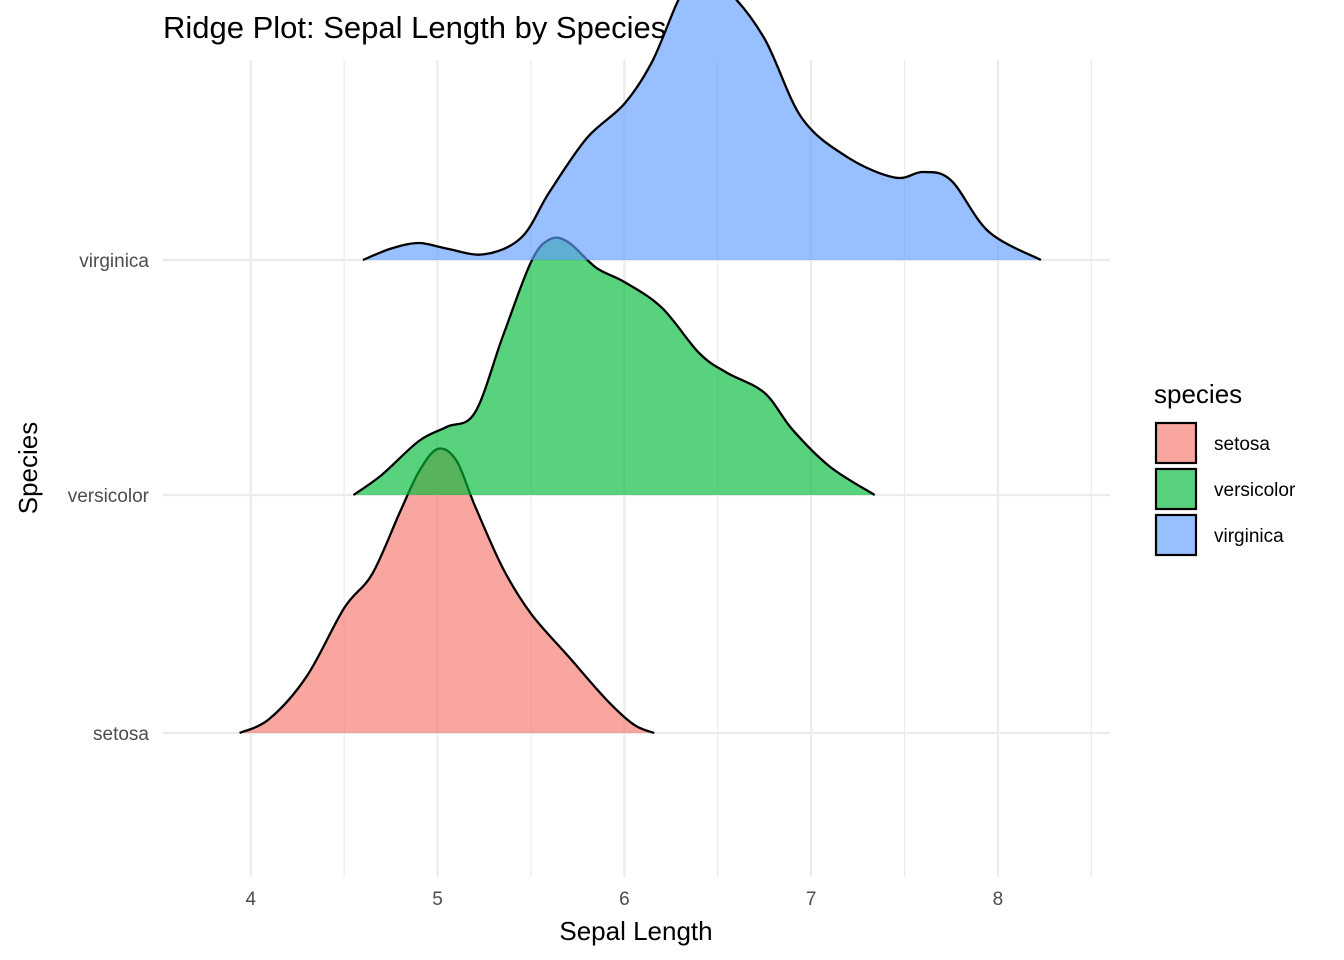 The image size is (1344, 960). Describe the element at coordinates (250, 899) in the screenshot. I see `x-tick-label: 4` at that location.